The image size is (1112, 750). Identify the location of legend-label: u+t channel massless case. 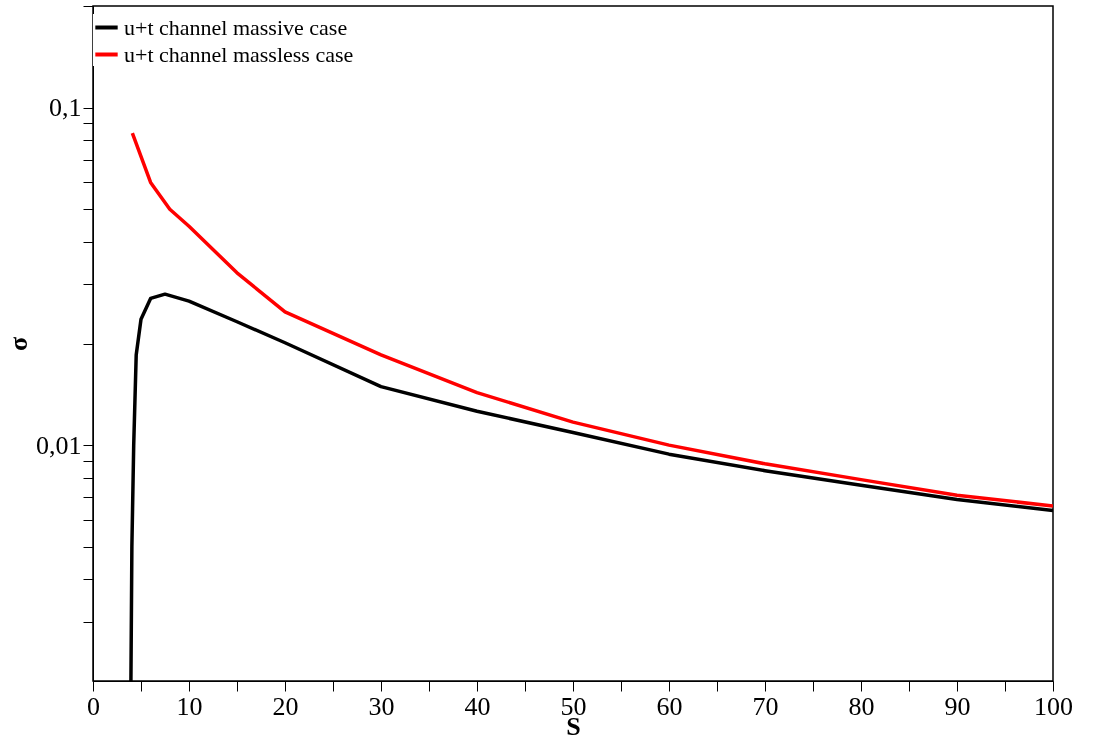
(239, 54).